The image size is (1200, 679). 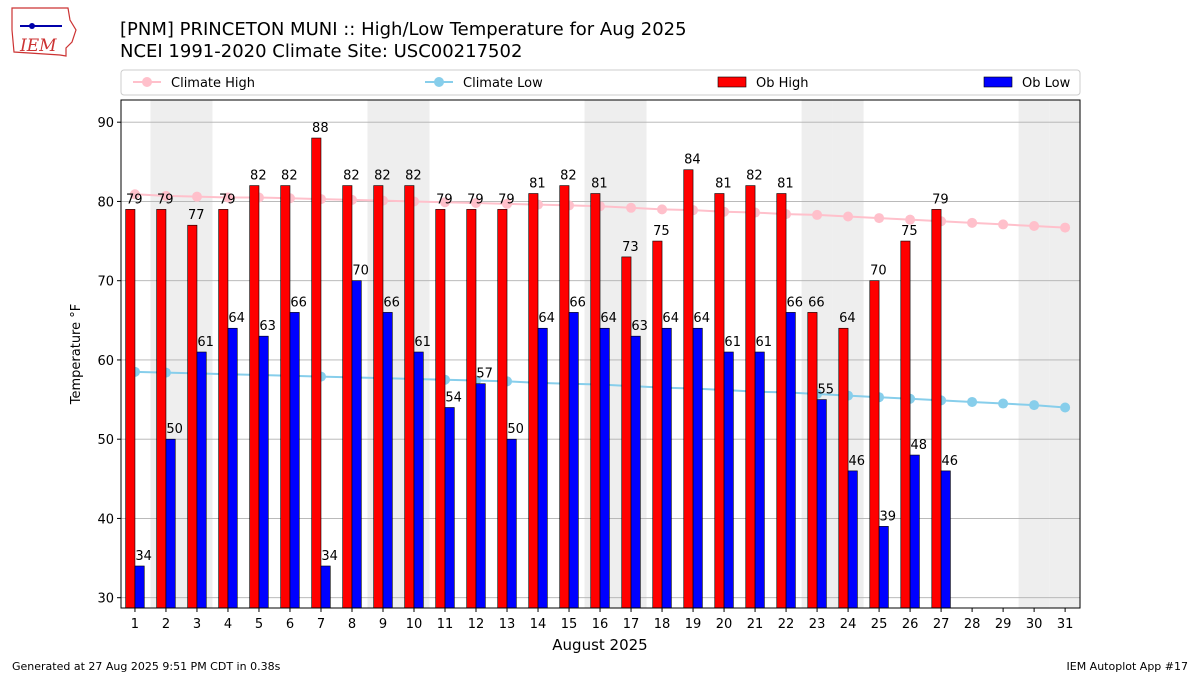 I want to click on x-tick-label: 2, so click(x=166, y=624).